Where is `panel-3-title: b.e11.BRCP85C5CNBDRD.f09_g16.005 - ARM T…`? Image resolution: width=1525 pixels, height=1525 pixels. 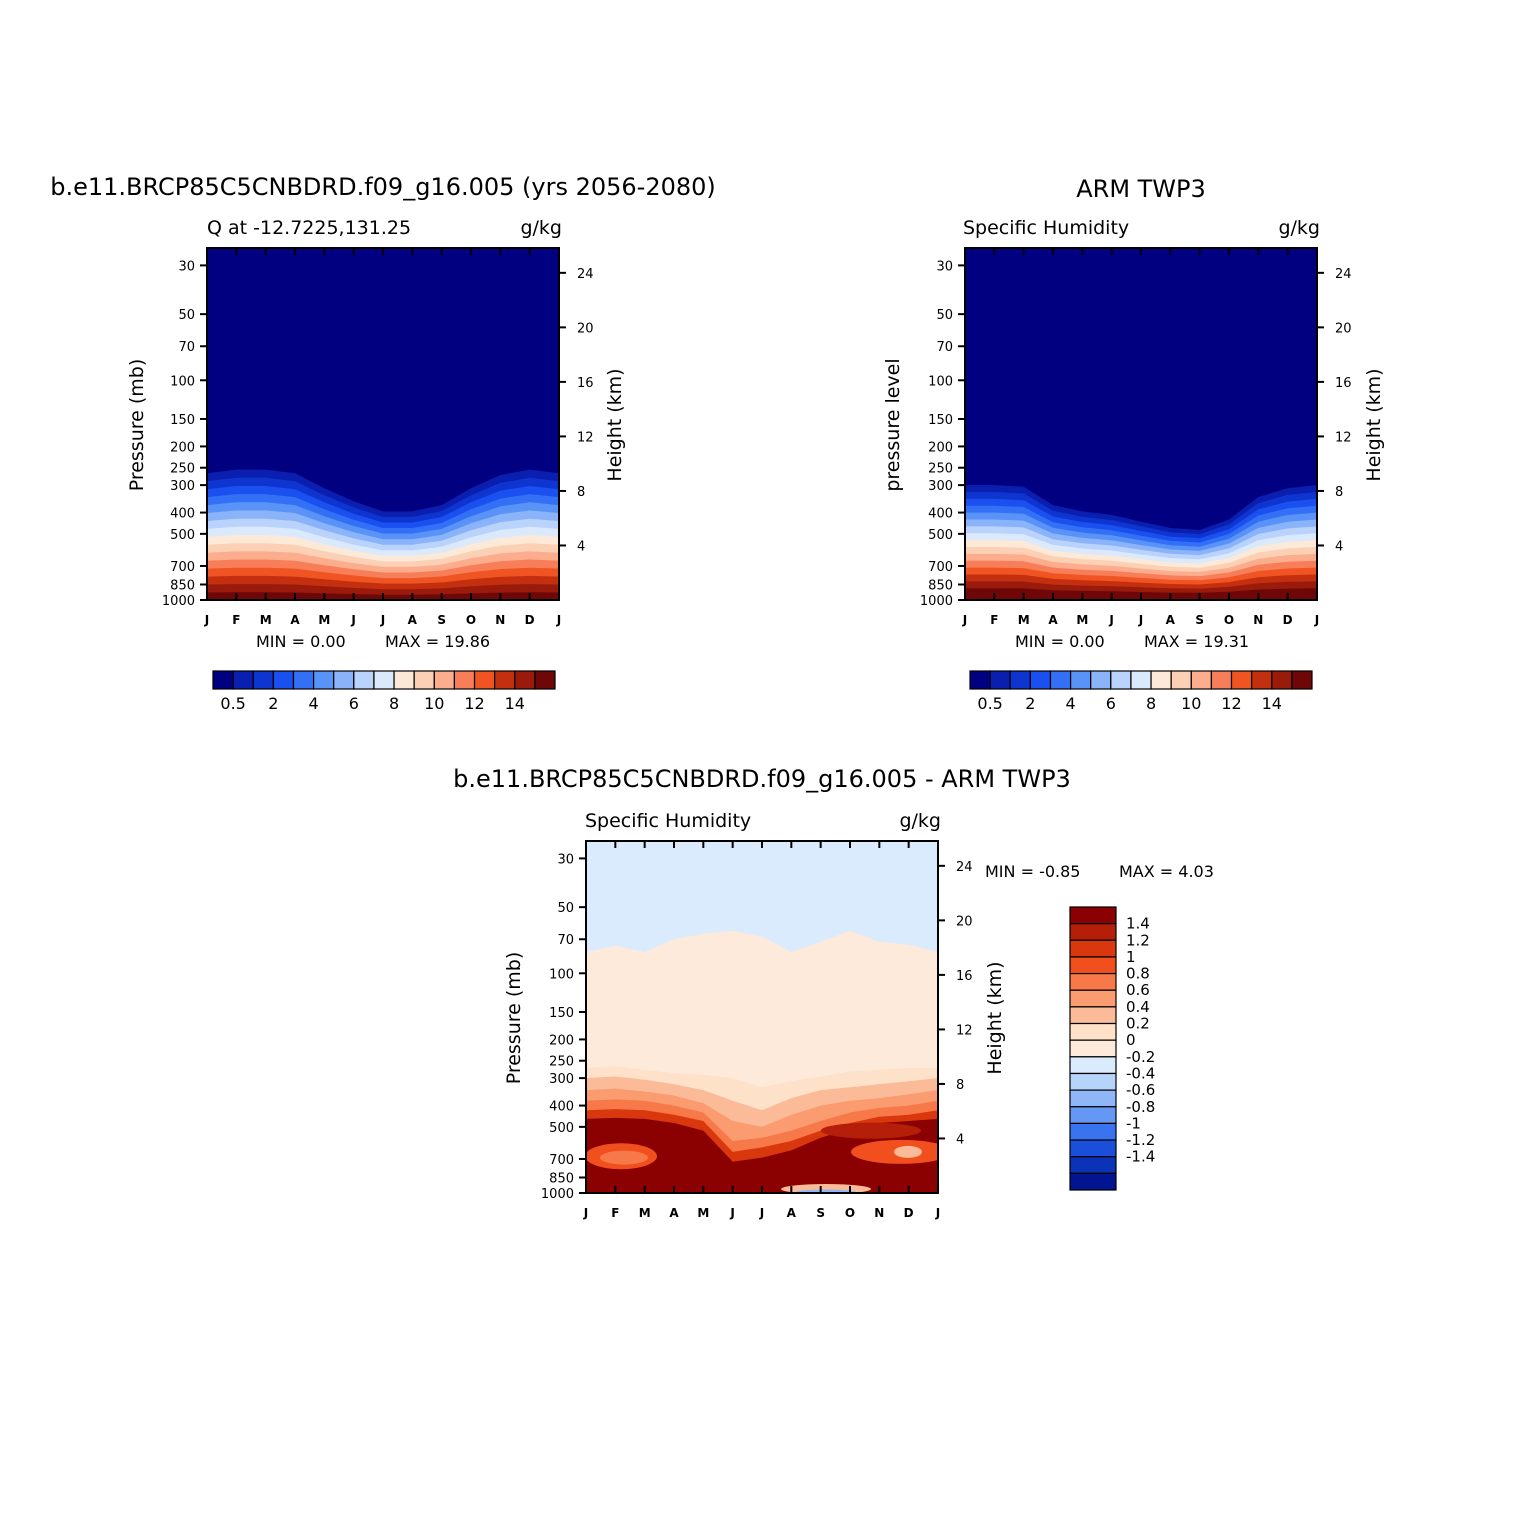 panel-3-title: b.e11.BRCP85C5CNBDRD.f09_g16.005 - ARM T… is located at coordinates (762, 779).